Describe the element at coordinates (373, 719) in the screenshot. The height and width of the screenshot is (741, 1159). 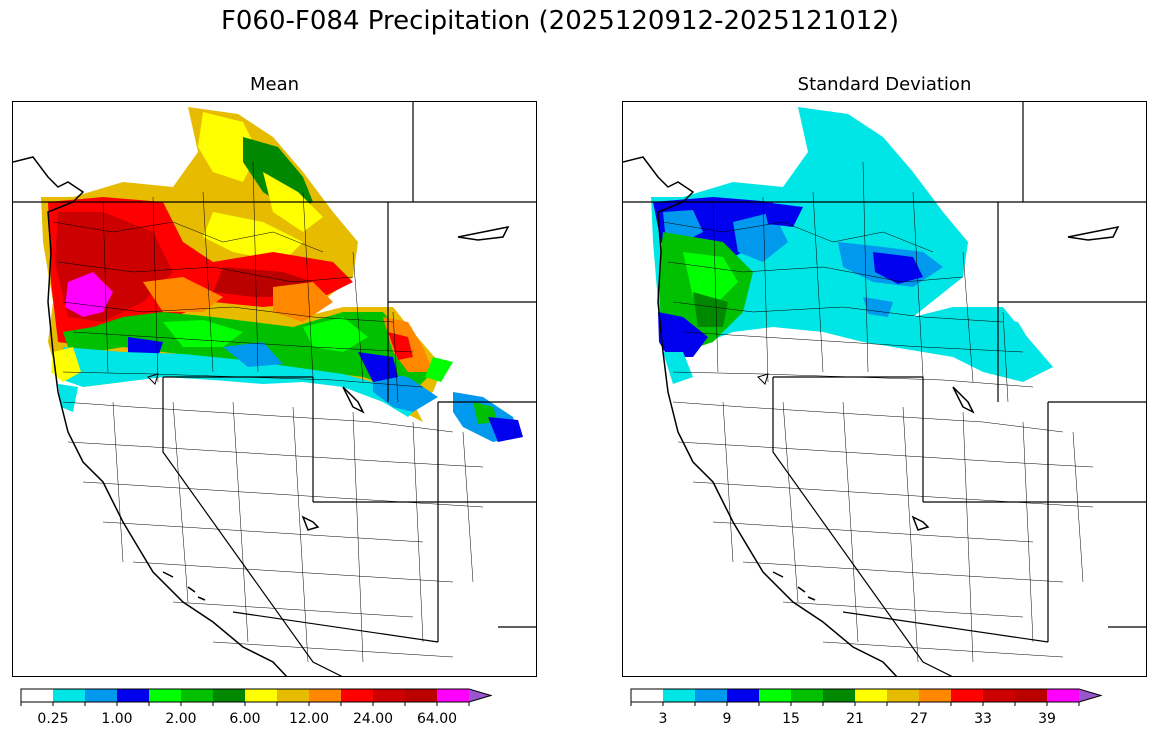
I see `mean-colorbar-label: 24.00` at that location.